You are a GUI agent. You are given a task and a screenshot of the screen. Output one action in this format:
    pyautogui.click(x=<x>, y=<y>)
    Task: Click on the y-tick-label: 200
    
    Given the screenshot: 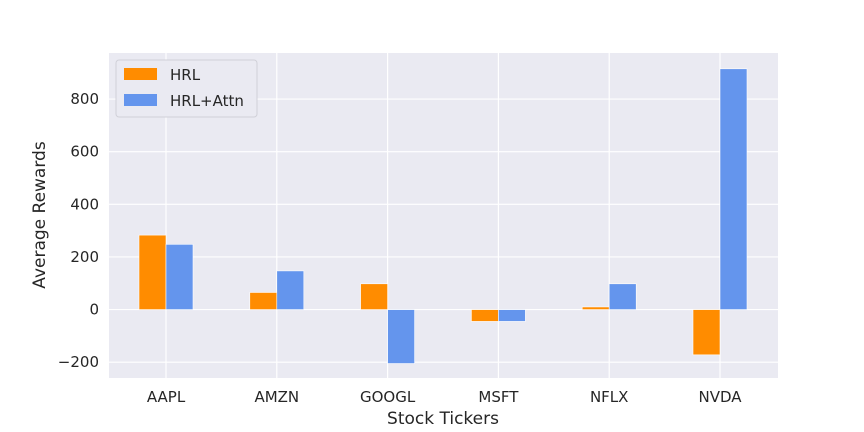 What is the action you would take?
    pyautogui.click(x=84, y=257)
    